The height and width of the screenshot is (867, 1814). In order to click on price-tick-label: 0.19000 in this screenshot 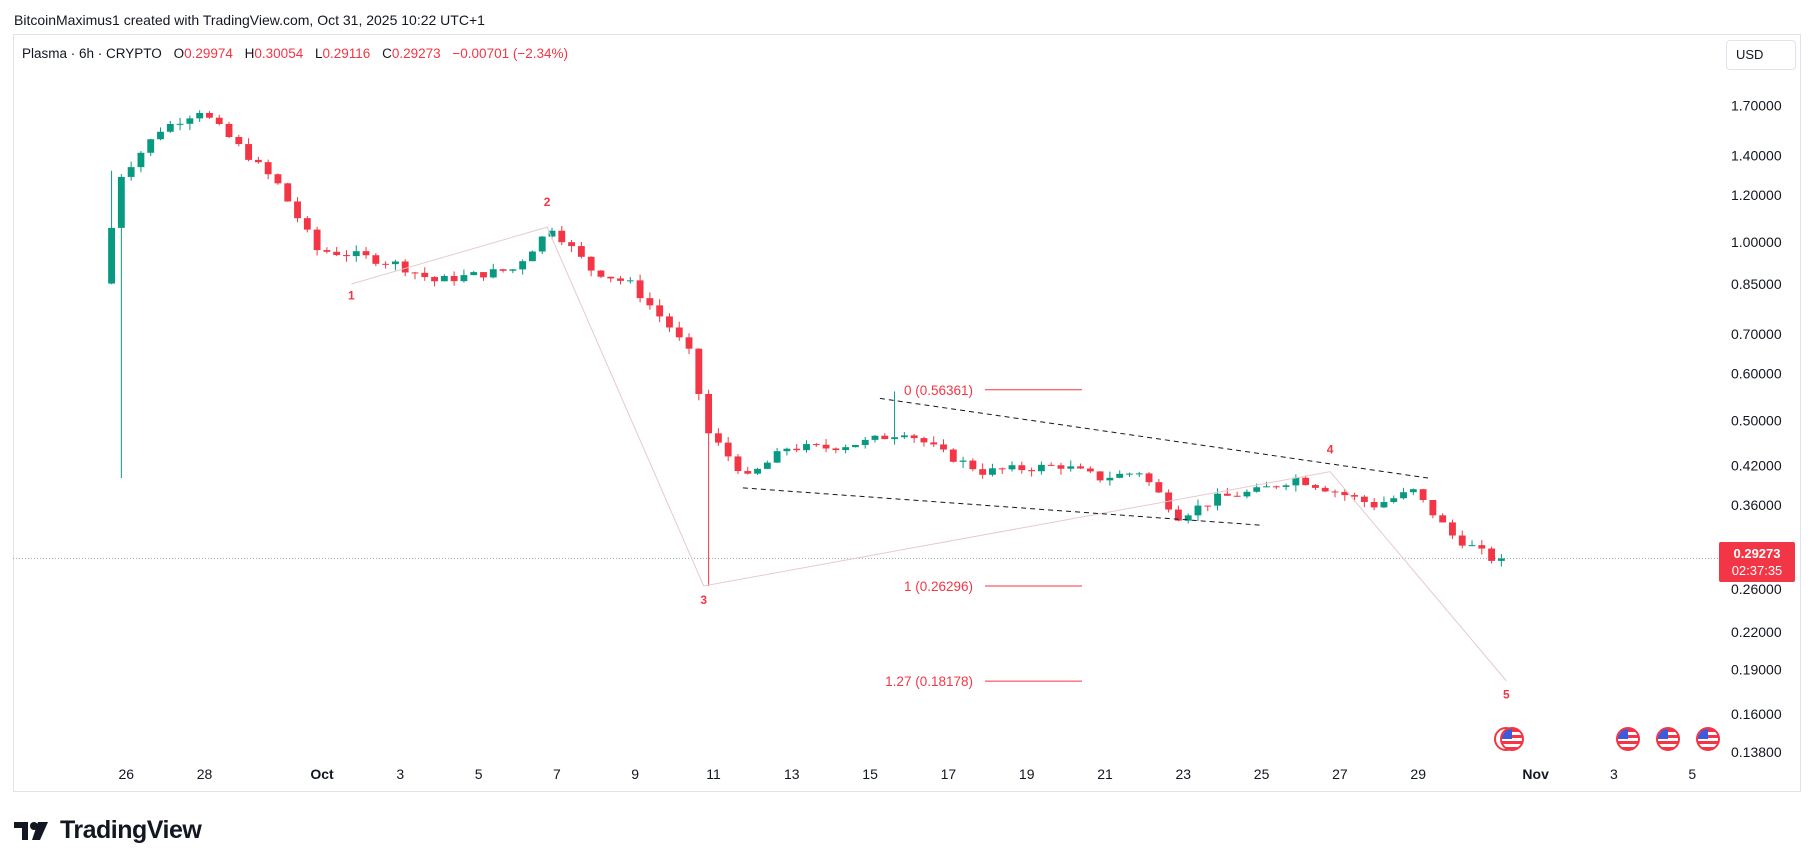, I will do `click(1756, 670)`.